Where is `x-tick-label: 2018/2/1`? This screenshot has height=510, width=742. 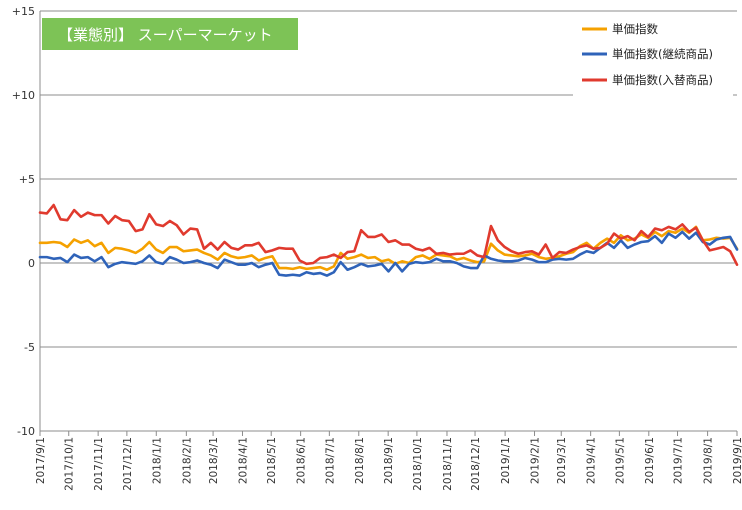
x-tick-label: 2018/2/1 is located at coordinates (187, 460).